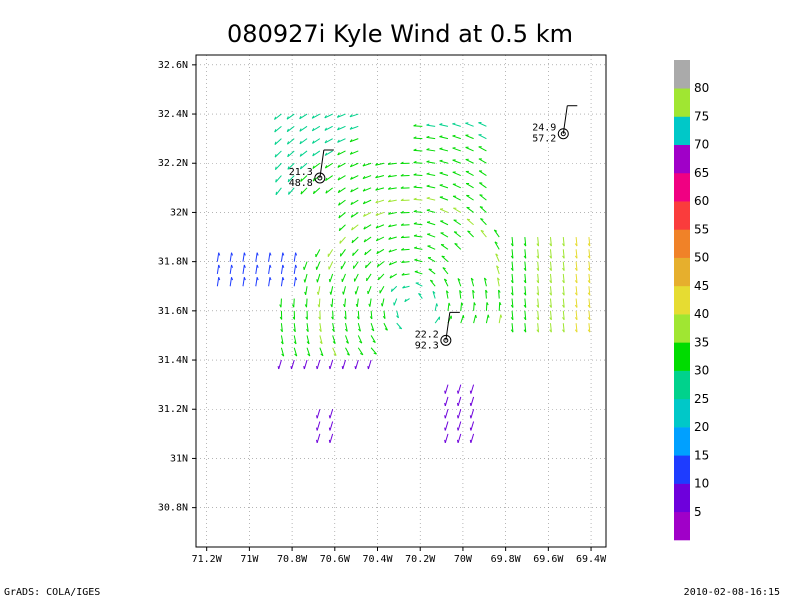  I want to click on station-value-2: 92.3, so click(427, 345).